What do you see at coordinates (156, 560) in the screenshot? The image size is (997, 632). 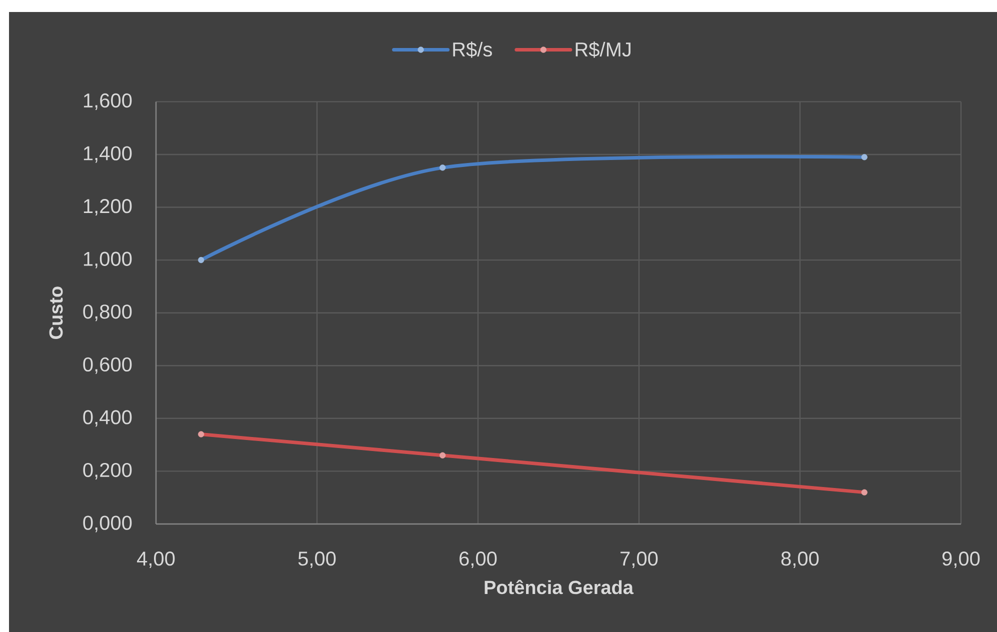 I see `x-tick-label: 4,00` at bounding box center [156, 560].